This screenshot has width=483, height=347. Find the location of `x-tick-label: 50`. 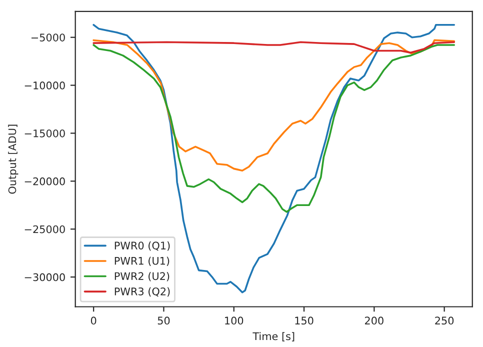

x-tick-label: 50 is located at coordinates (164, 320).